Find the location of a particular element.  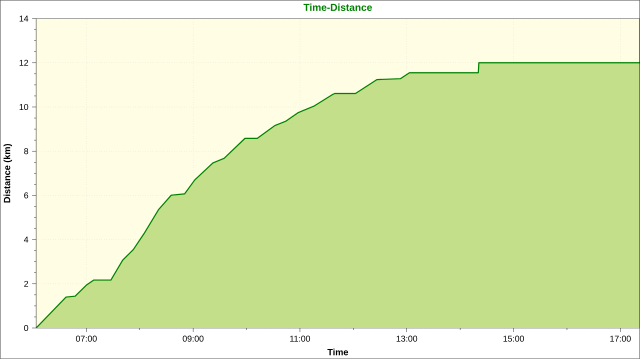

x-tick-label: 09:00 is located at coordinates (193, 339).